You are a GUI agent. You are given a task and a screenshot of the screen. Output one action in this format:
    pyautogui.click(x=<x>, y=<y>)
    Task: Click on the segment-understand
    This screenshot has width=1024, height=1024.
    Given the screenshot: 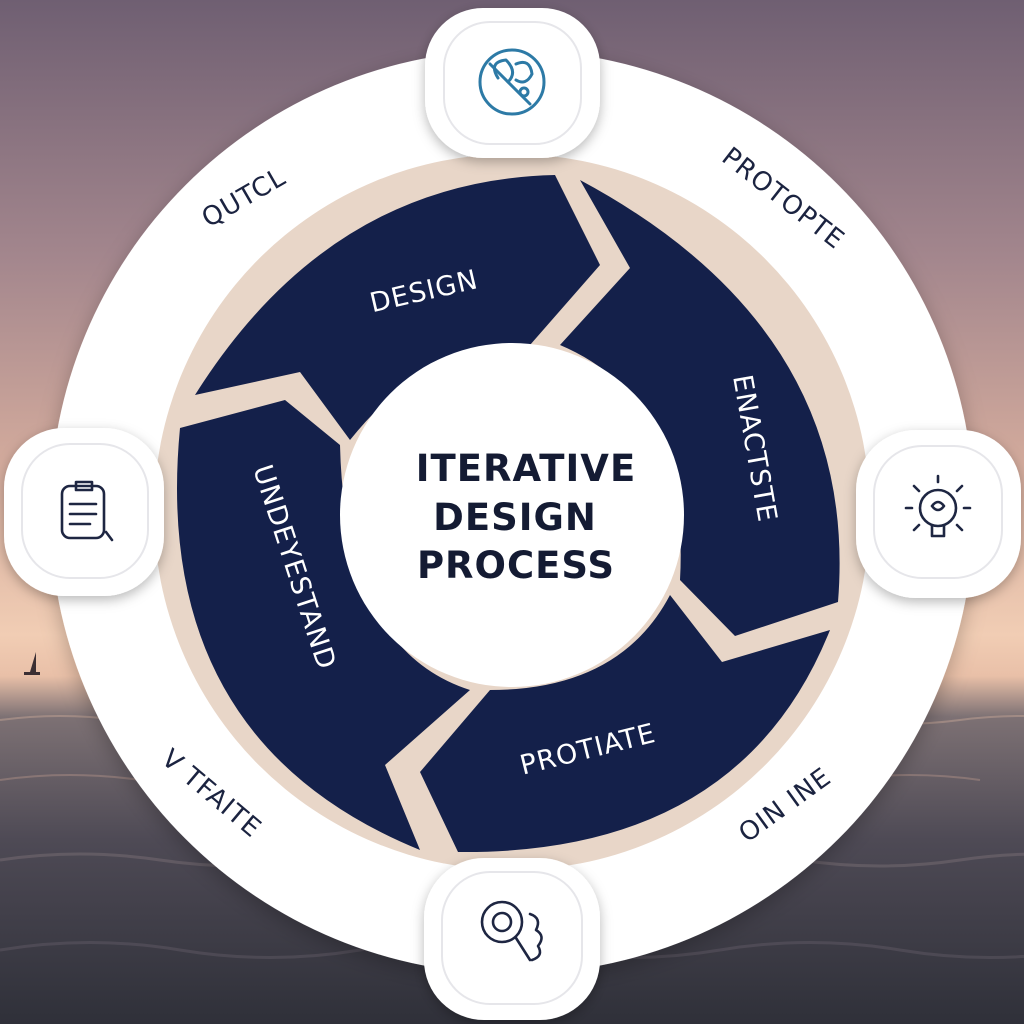 What is the action you would take?
    pyautogui.click(x=323, y=625)
    